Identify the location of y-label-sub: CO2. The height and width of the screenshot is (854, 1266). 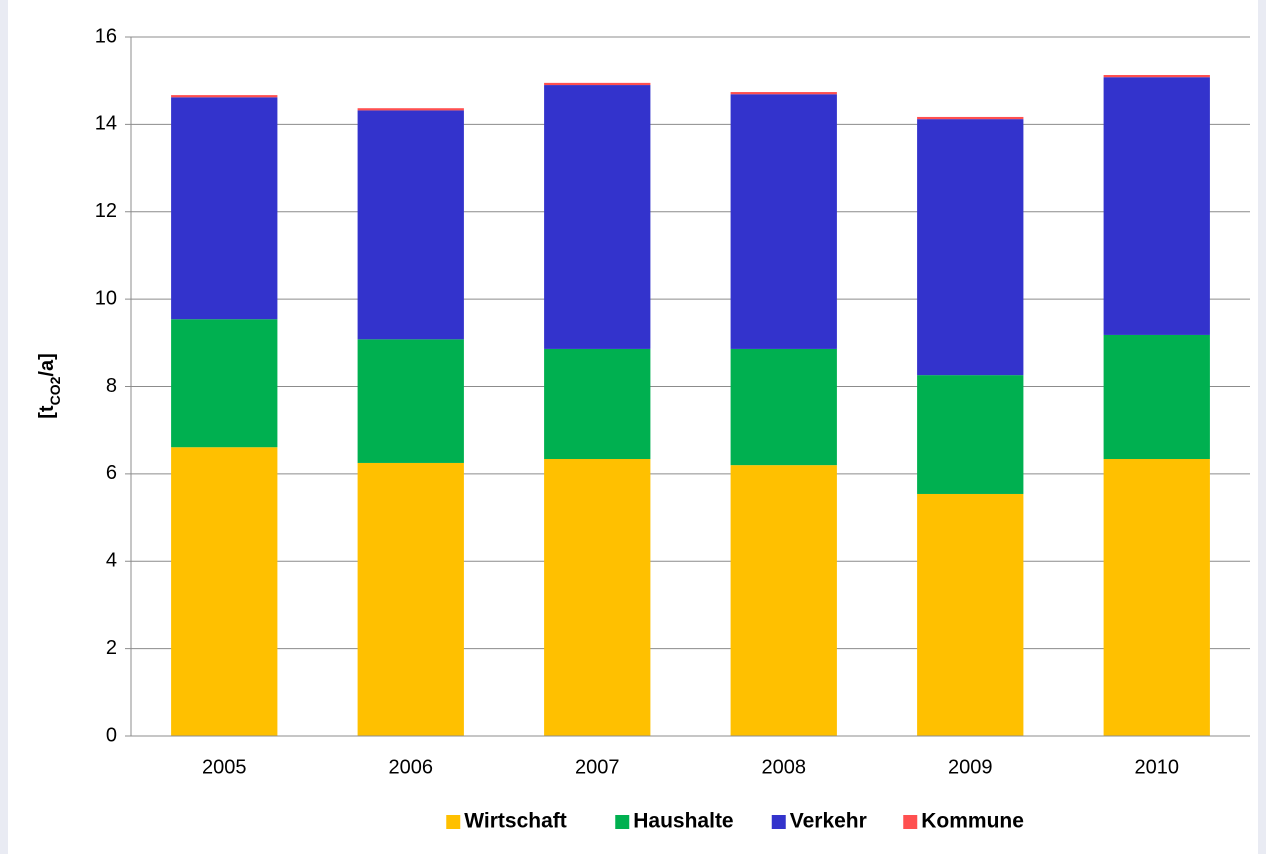
(55, 390).